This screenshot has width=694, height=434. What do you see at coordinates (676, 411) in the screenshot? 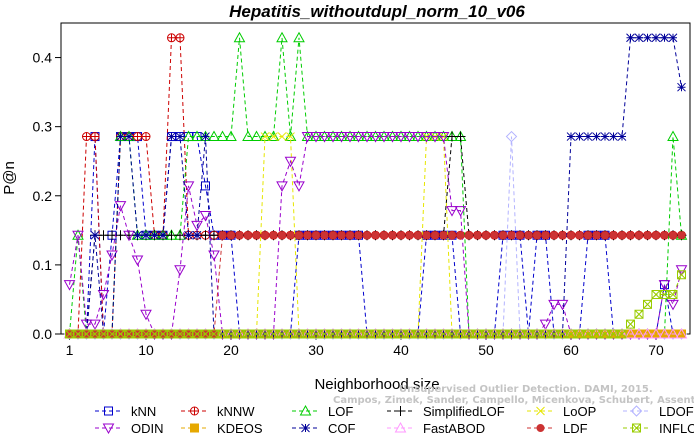
I see `legend-label: LDOF` at bounding box center [676, 411].